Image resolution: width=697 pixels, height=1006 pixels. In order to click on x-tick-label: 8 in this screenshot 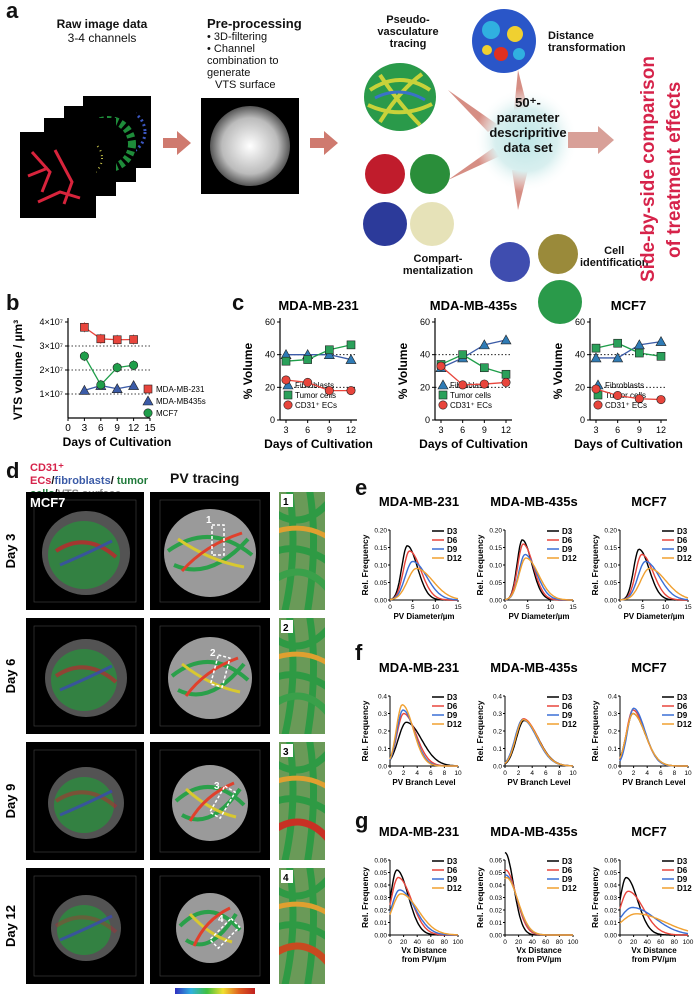, I will do `click(560, 773)`.